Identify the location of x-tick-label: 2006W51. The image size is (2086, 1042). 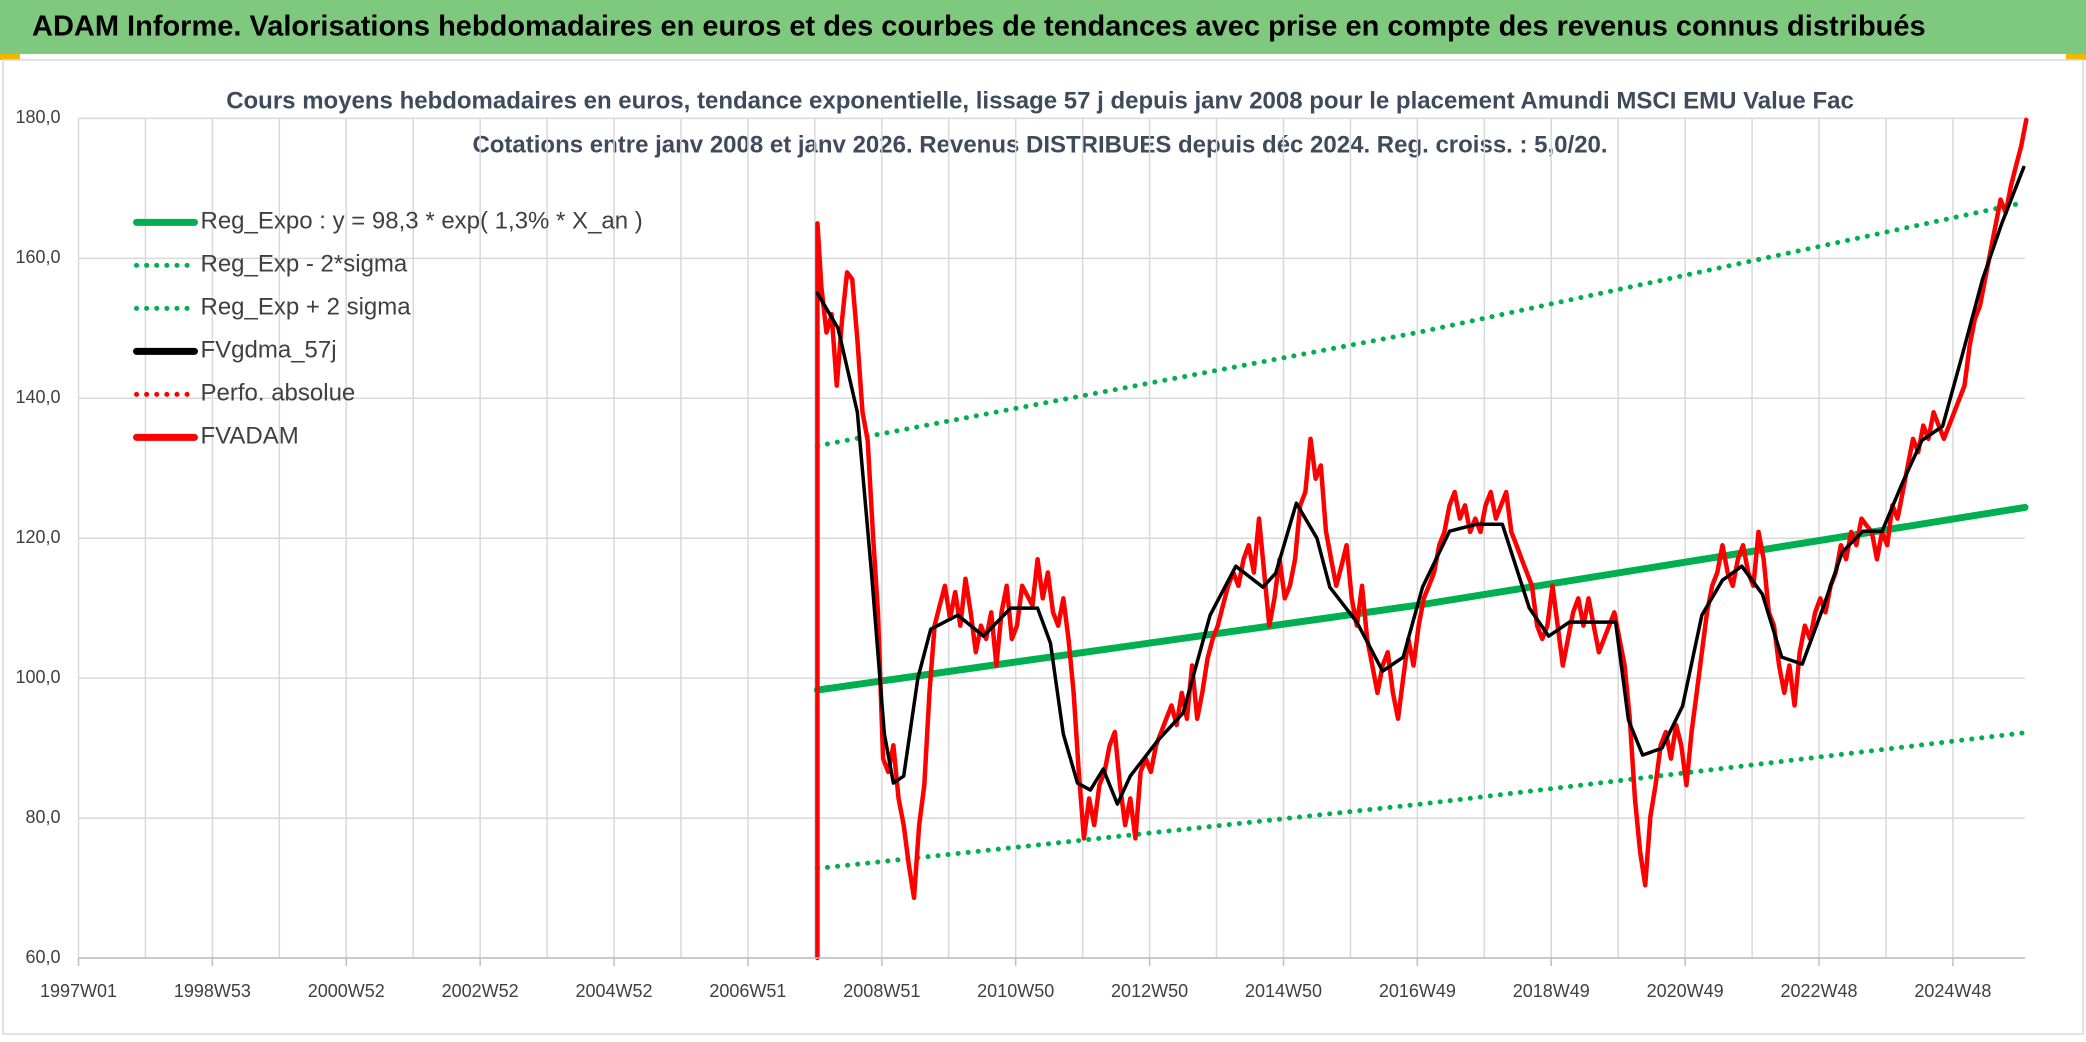
(747, 991).